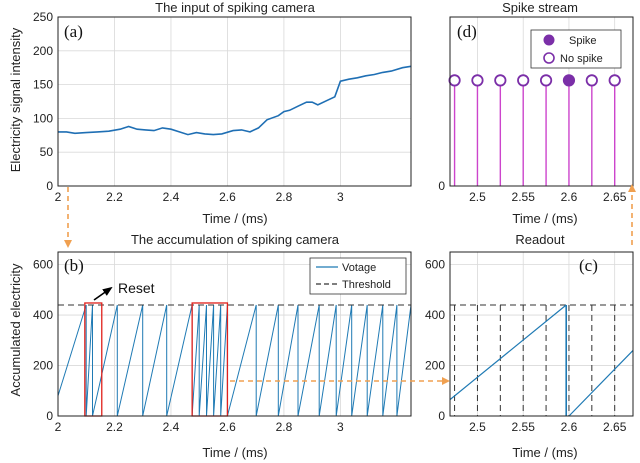  I want to click on d-xtick-label-2: 2.6, so click(569, 197).